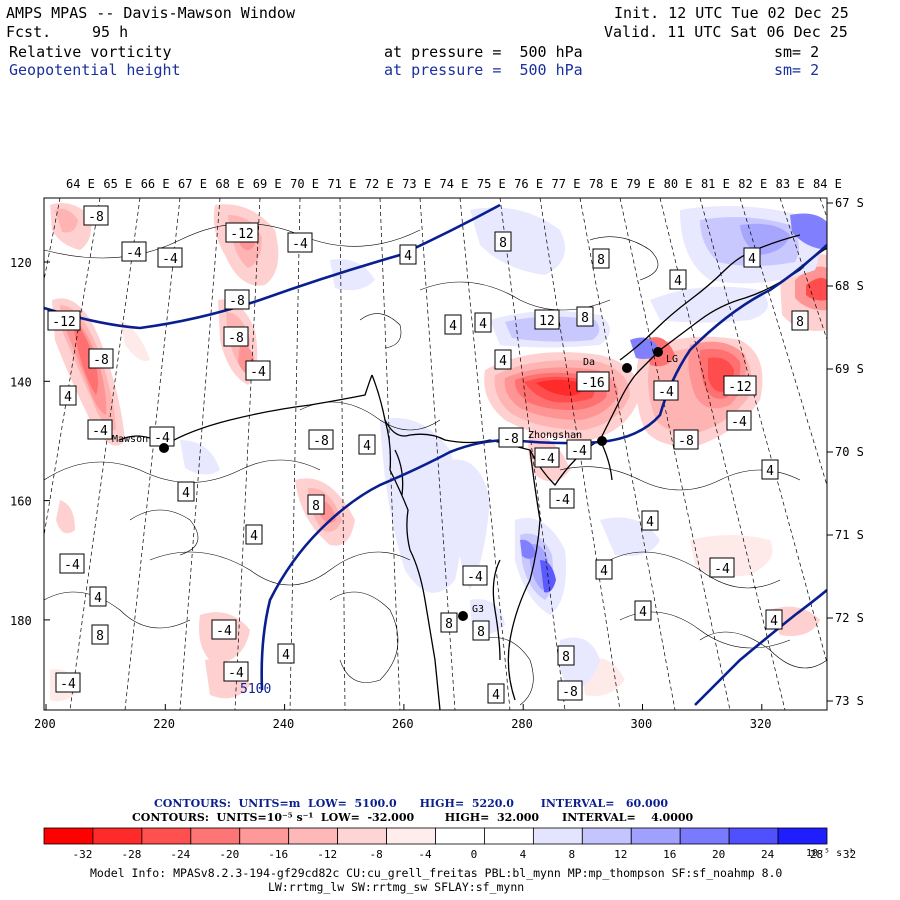 This screenshot has width=900, height=900. What do you see at coordinates (523, 854) in the screenshot?
I see `colorbar-tick: 4` at bounding box center [523, 854].